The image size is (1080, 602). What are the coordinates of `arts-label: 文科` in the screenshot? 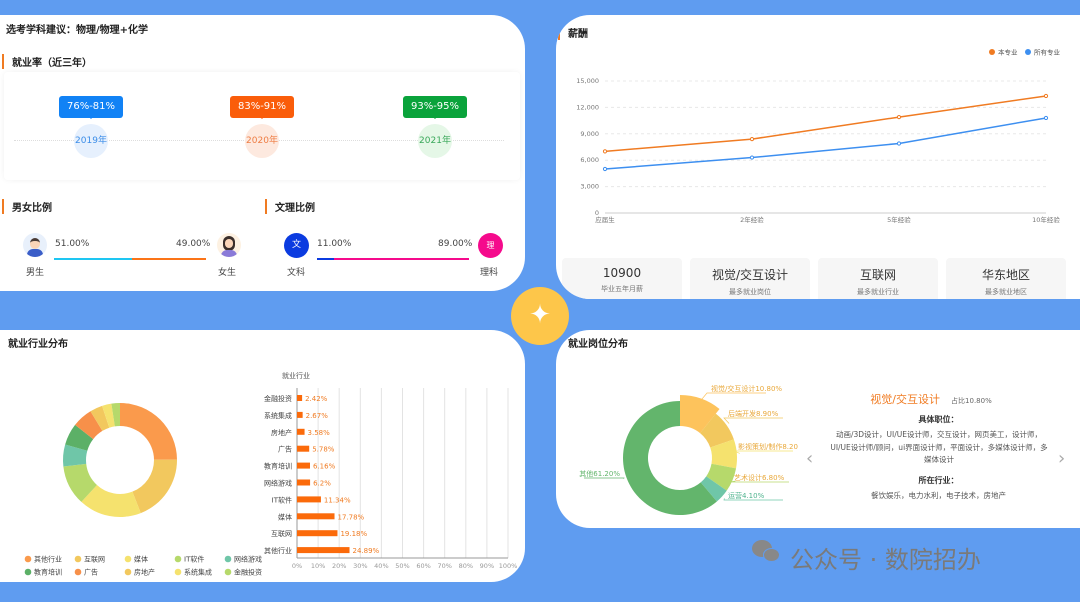 It's located at (296, 273).